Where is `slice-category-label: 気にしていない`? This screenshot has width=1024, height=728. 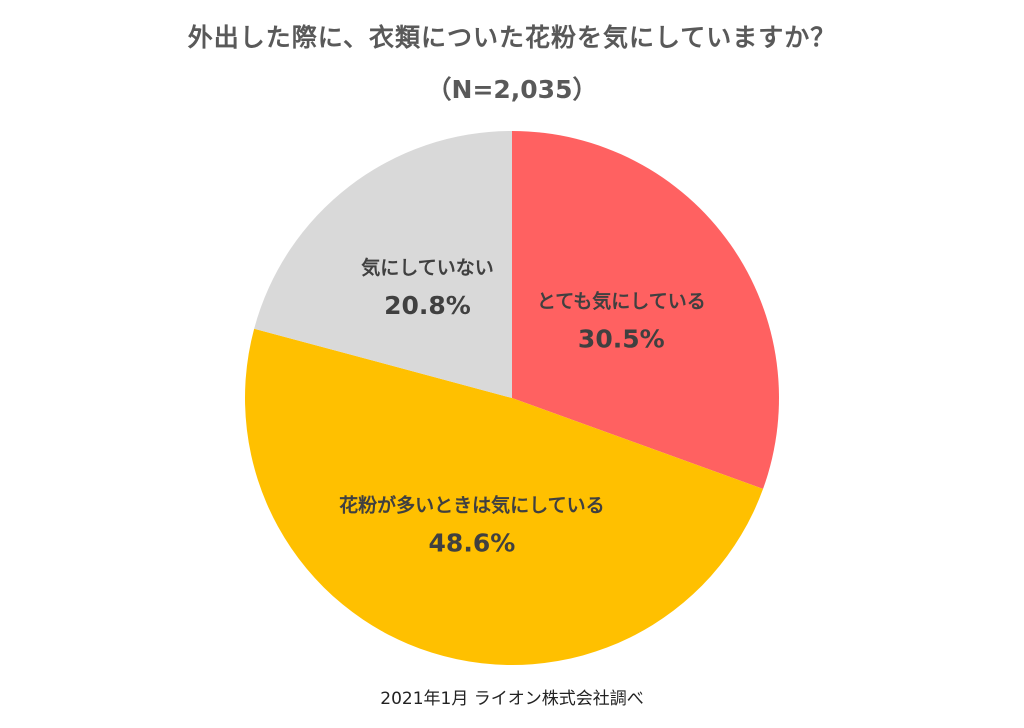
slice-category-label: 気にしていない is located at coordinates (427, 267).